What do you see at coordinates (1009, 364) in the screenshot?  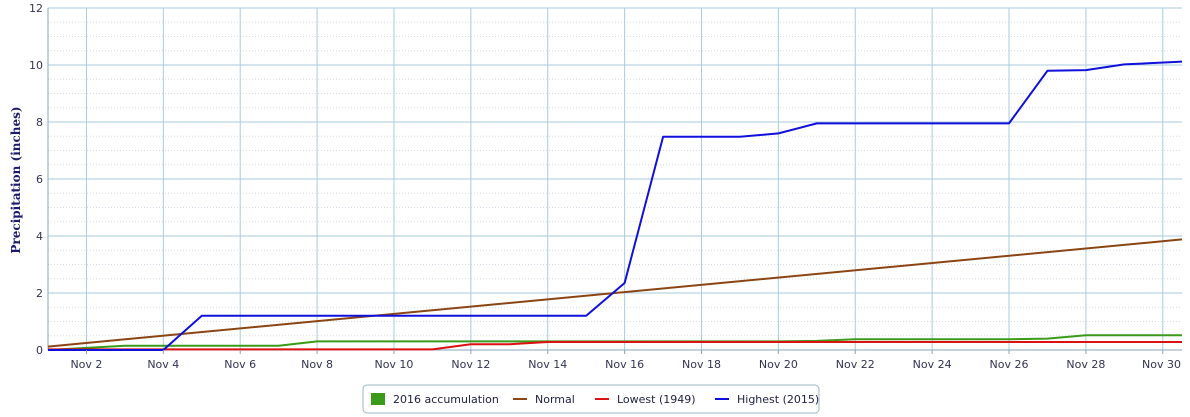 I see `x-tick-label: Nov 26` at bounding box center [1009, 364].